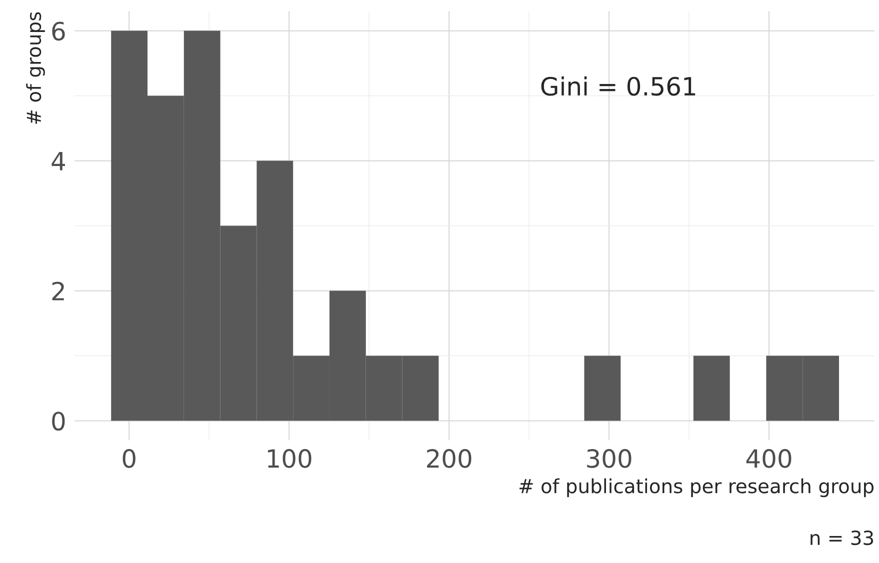  What do you see at coordinates (58, 161) in the screenshot?
I see `y-tick-label: 4` at bounding box center [58, 161].